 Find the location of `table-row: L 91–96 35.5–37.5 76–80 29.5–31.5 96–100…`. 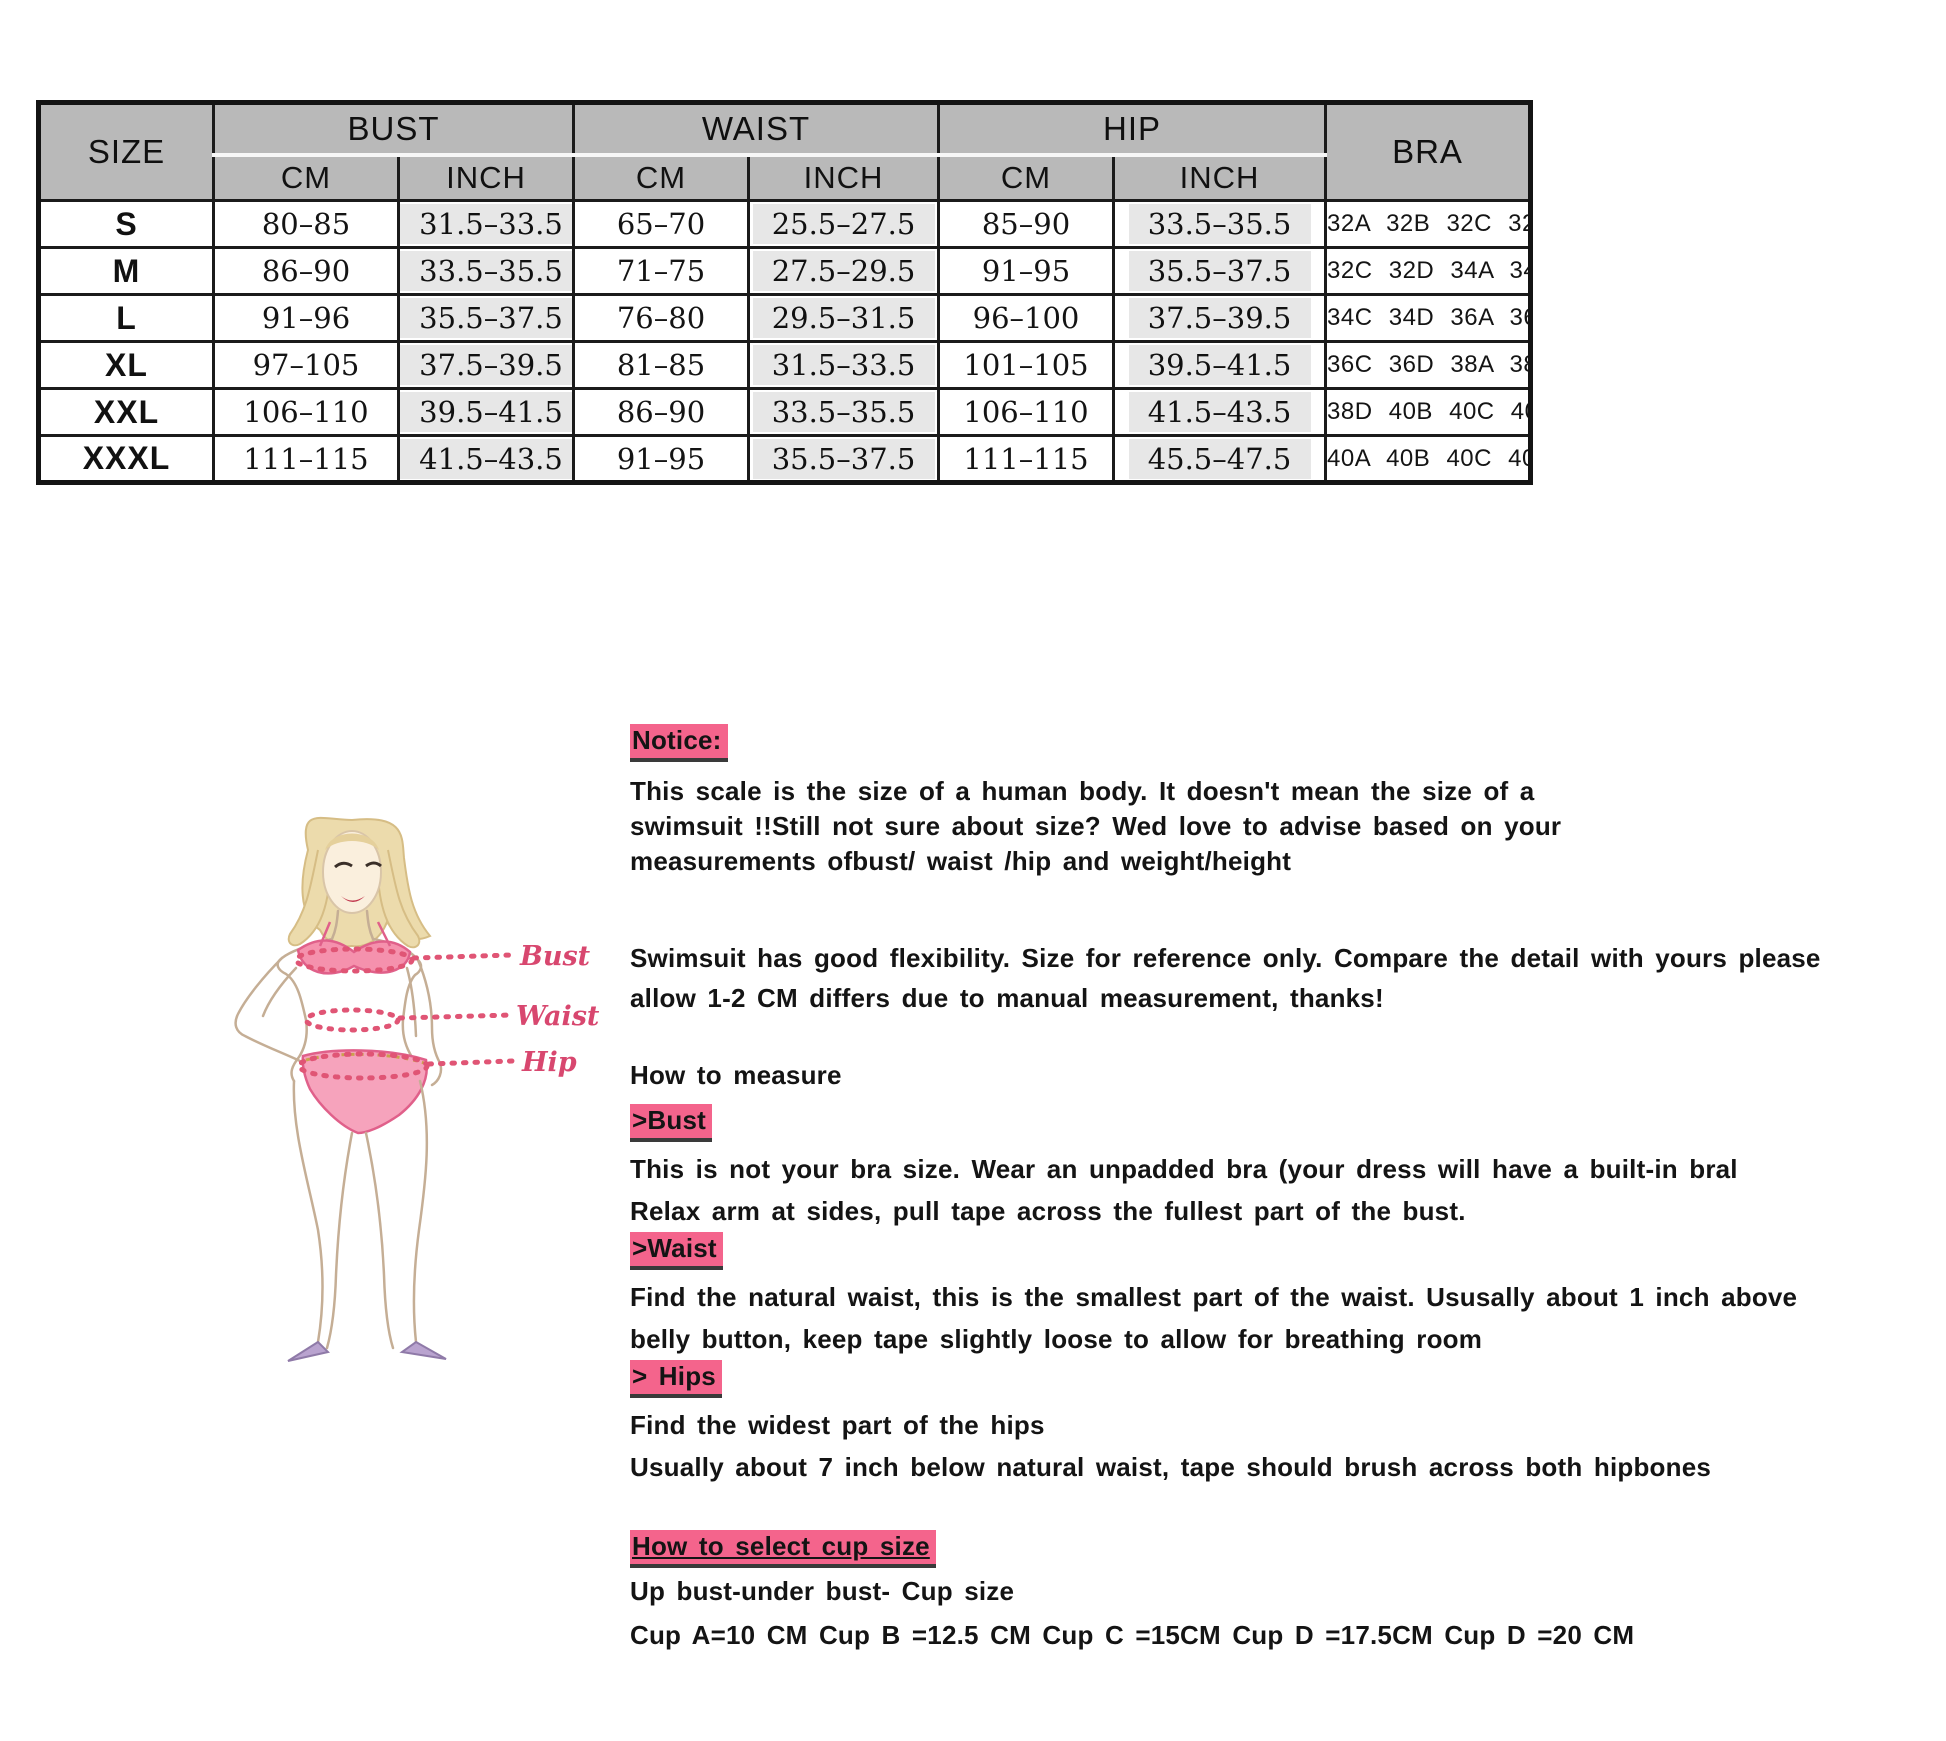

table-row: L 91–96 35.5–37.5 76–80 29.5–31.5 96–100… is located at coordinates (785, 318).